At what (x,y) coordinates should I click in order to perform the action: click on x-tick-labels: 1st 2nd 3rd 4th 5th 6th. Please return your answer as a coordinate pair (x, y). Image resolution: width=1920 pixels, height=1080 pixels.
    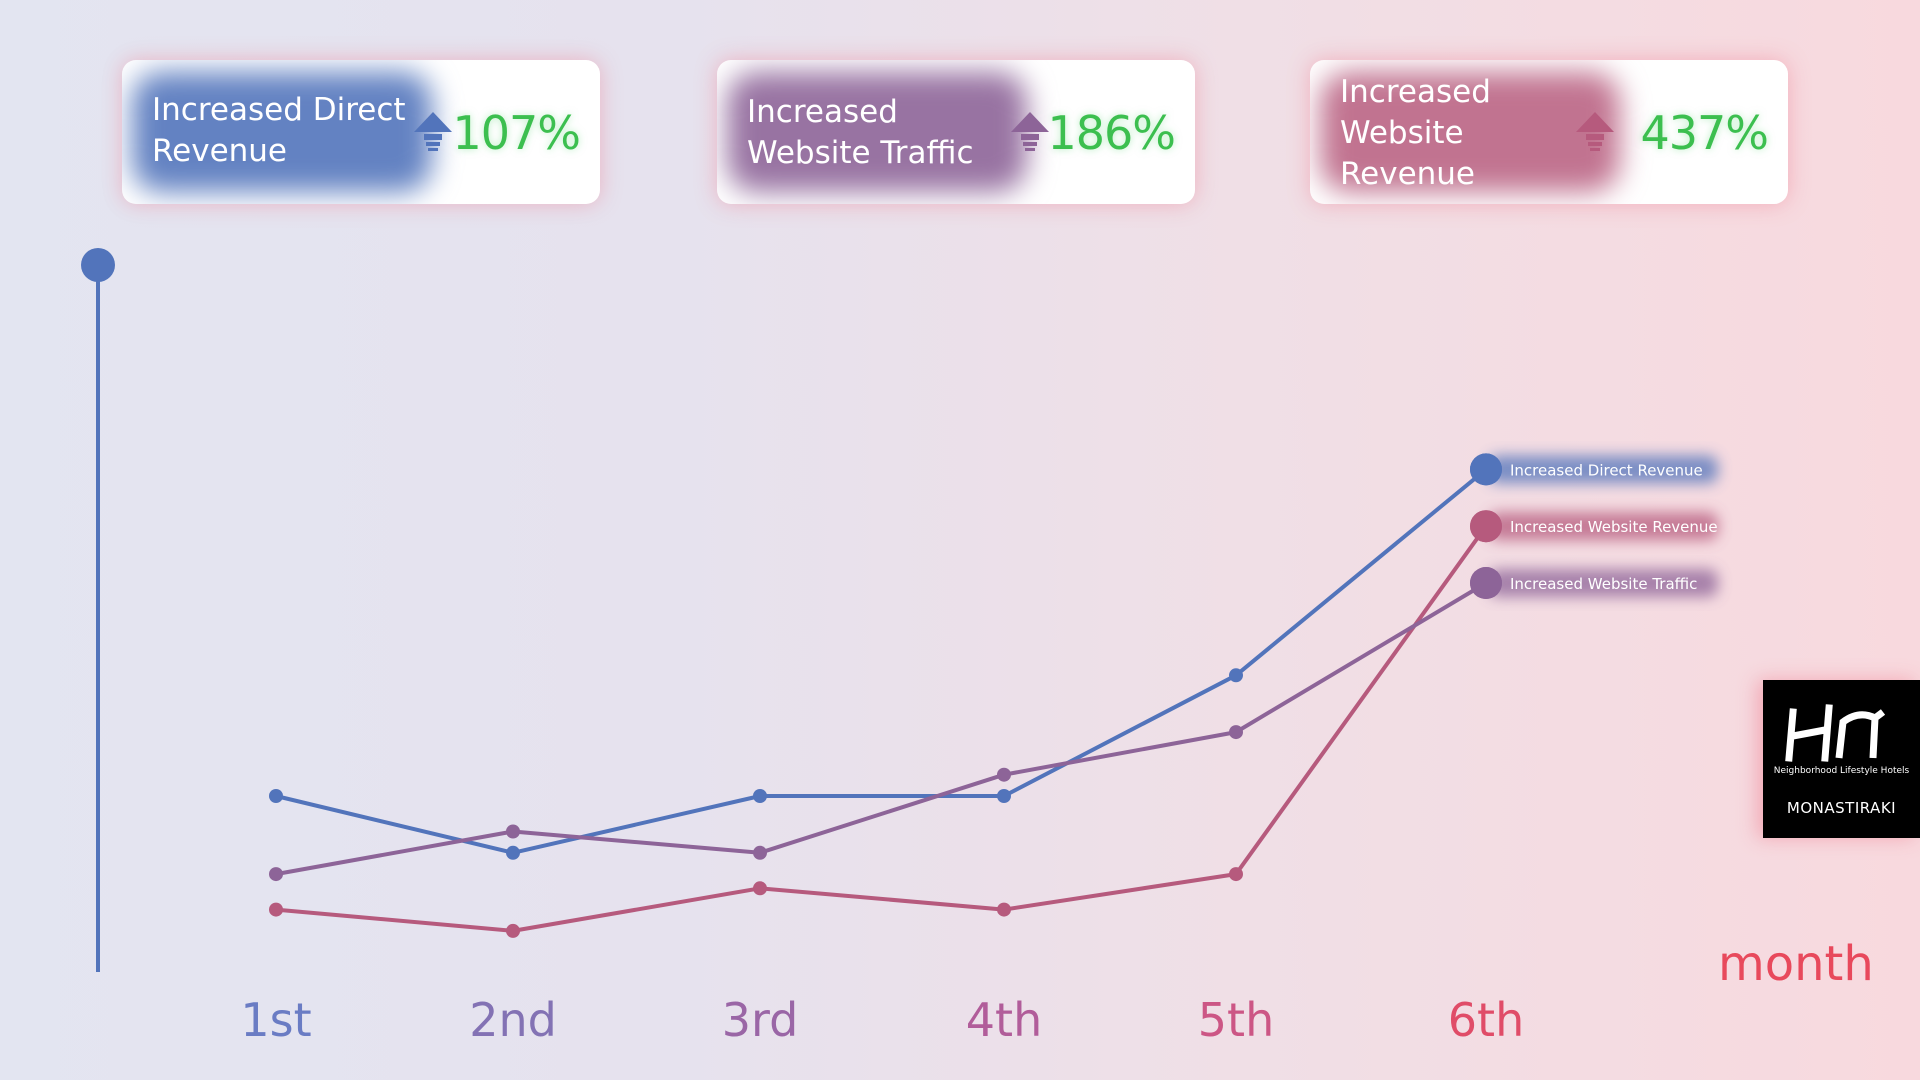
    Looking at the image, I should click on (882, 1020).